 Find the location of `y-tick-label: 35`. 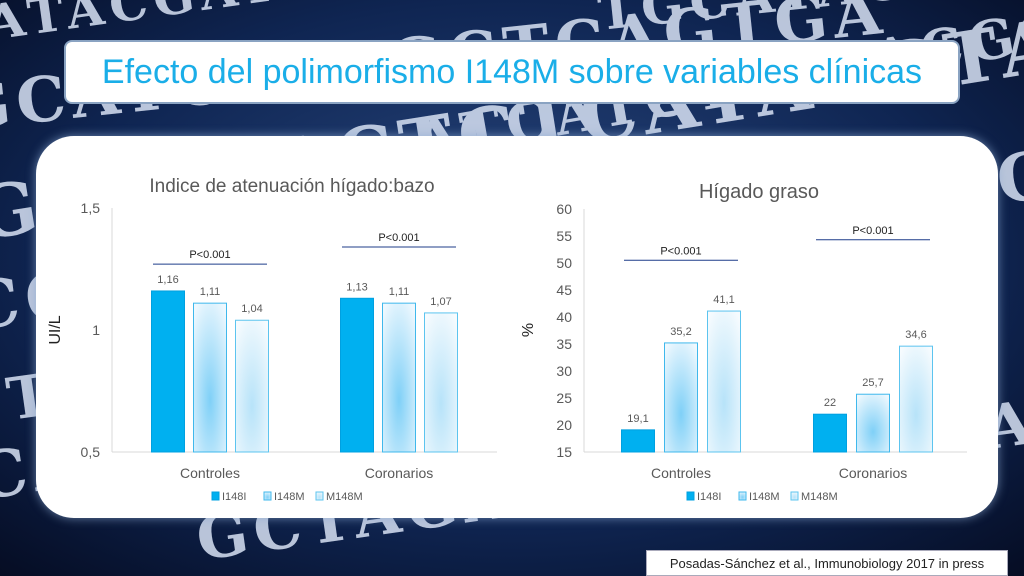

y-tick-label: 35 is located at coordinates (564, 344).